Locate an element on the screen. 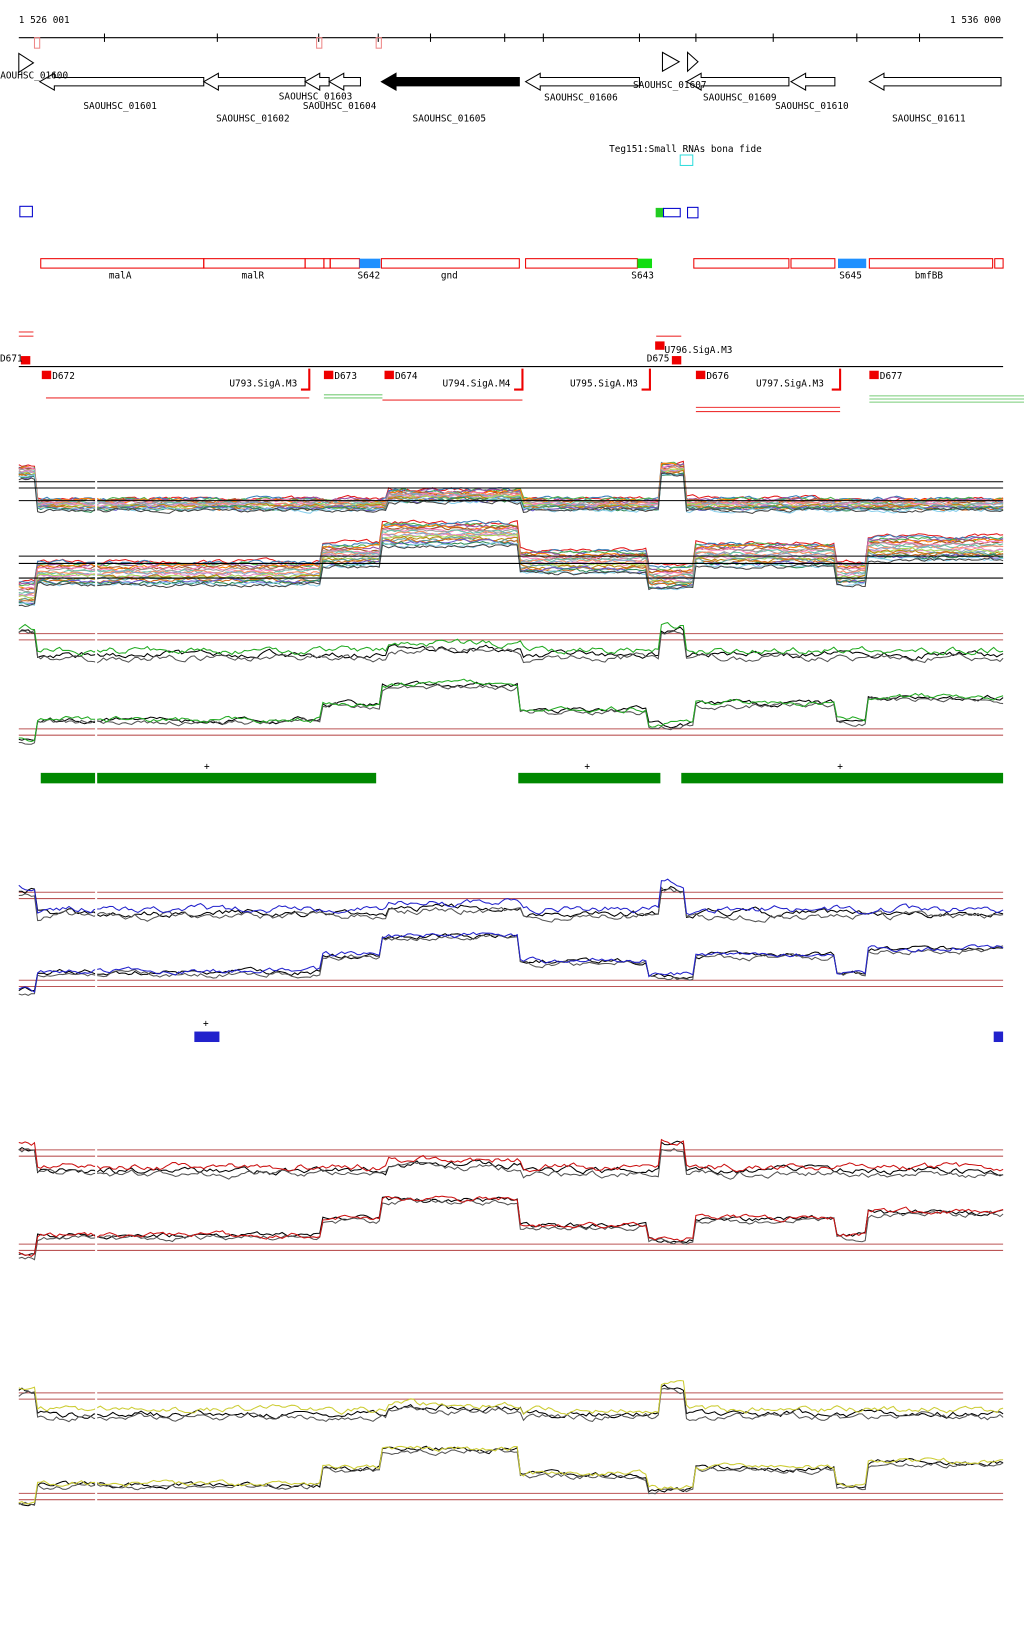 The height and width of the screenshot is (1640, 1024). promoter-label: U793.SigA.M3 is located at coordinates (263, 383).